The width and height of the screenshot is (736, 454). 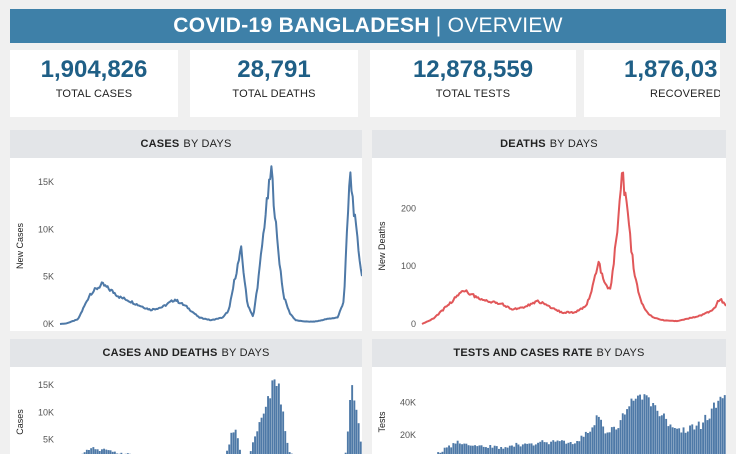 I want to click on kpi-total-tests: 12,878,559 TOTAL TESTS, so click(x=473, y=83).